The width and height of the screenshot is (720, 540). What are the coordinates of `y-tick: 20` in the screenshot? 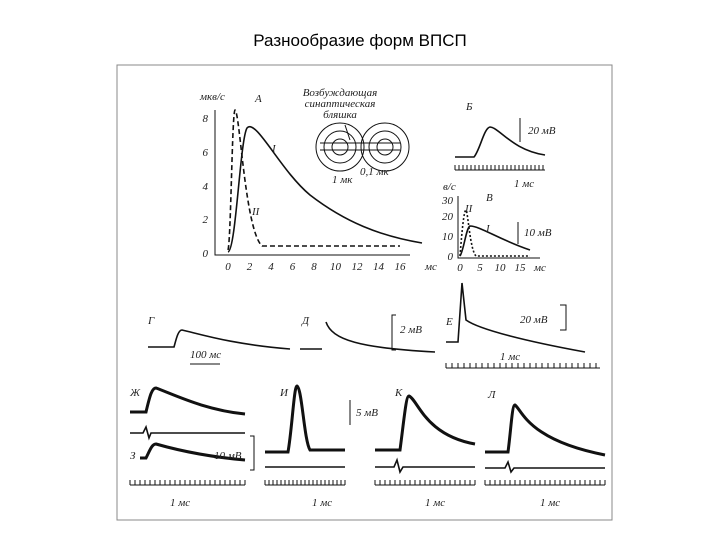 It's located at (448, 217).